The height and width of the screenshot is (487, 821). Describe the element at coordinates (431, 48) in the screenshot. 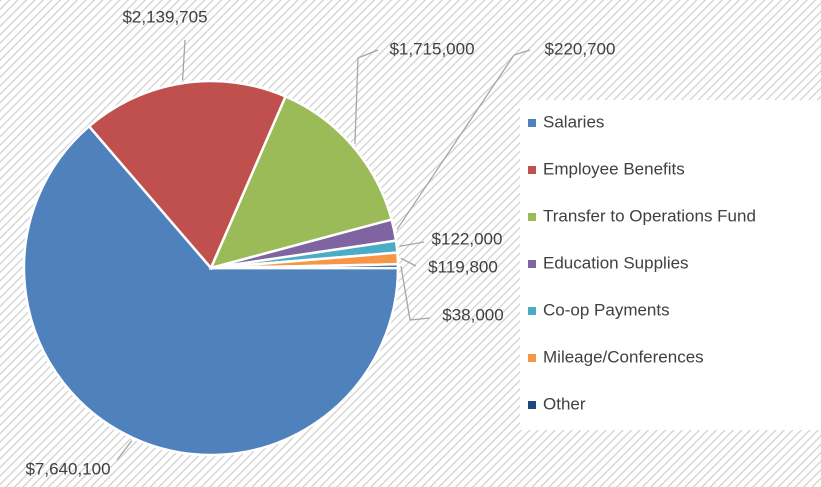

I see `data-label: $1,715,000` at that location.